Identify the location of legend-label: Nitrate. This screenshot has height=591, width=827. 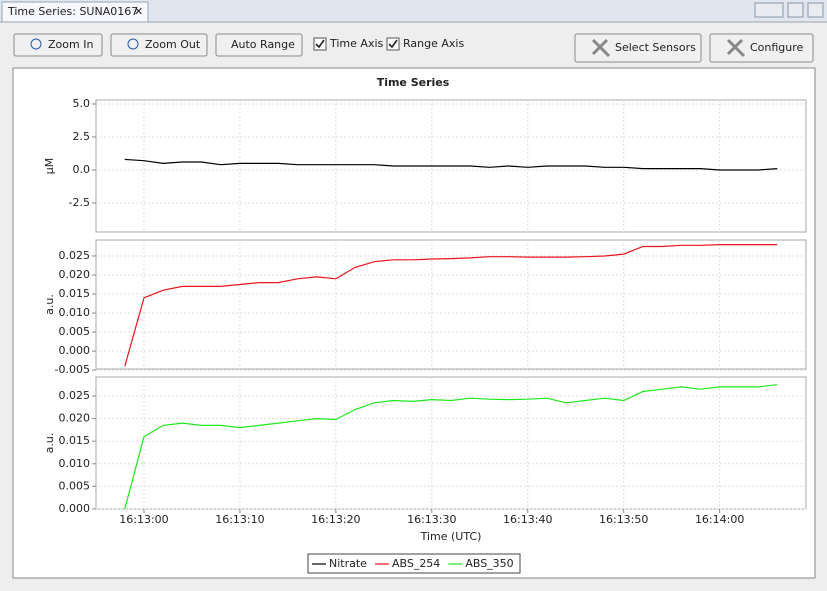
(348, 563).